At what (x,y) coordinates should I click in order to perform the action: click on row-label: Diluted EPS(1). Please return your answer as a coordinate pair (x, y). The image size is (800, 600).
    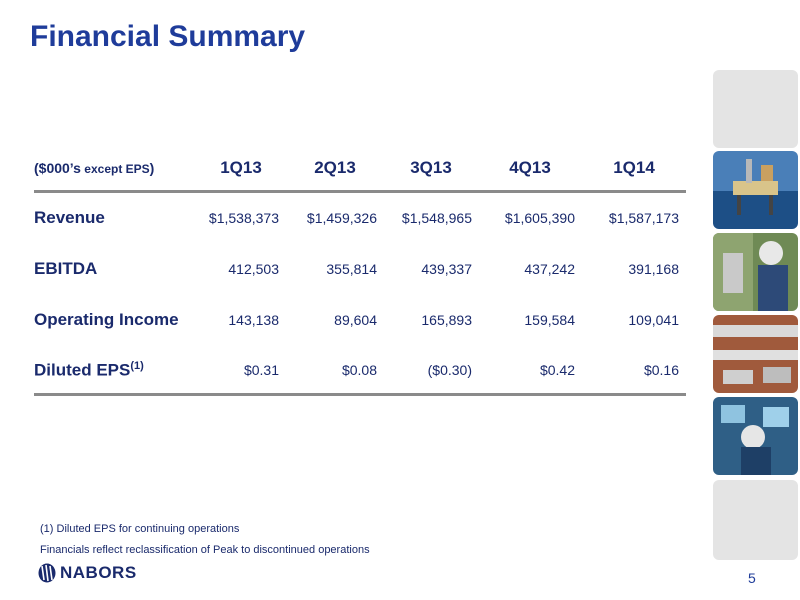
    Looking at the image, I should click on (89, 370).